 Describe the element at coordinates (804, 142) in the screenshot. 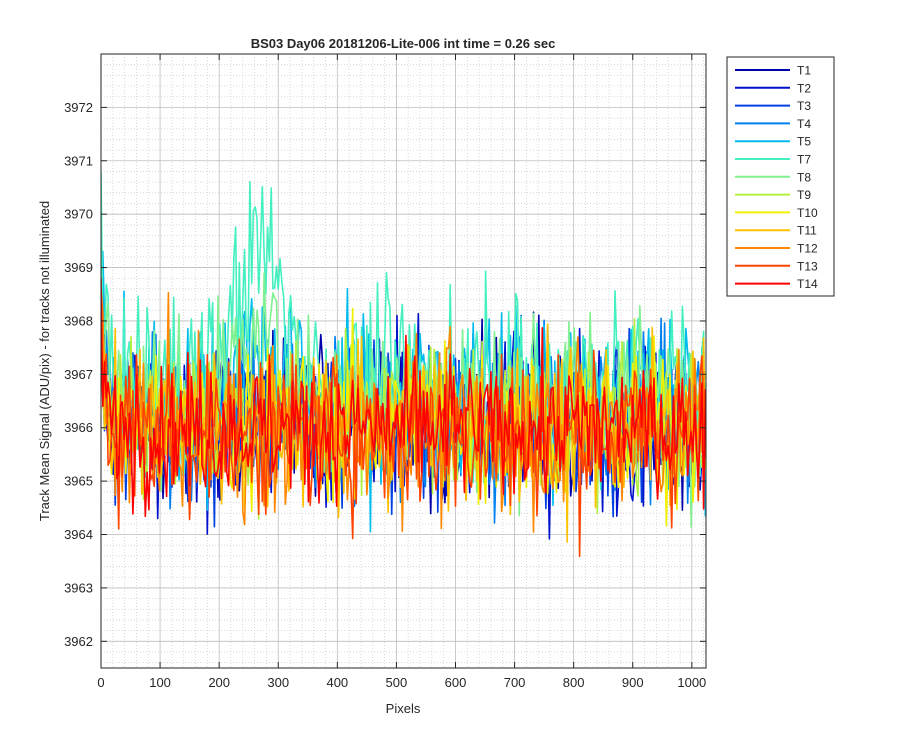

I see `legend-label-t5: T5` at that location.